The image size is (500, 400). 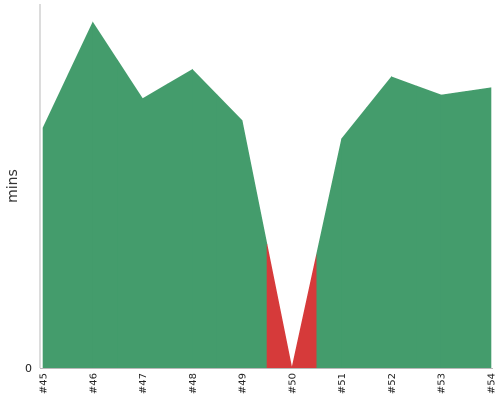 I want to click on x-tick-label: #50, so click(x=292, y=383).